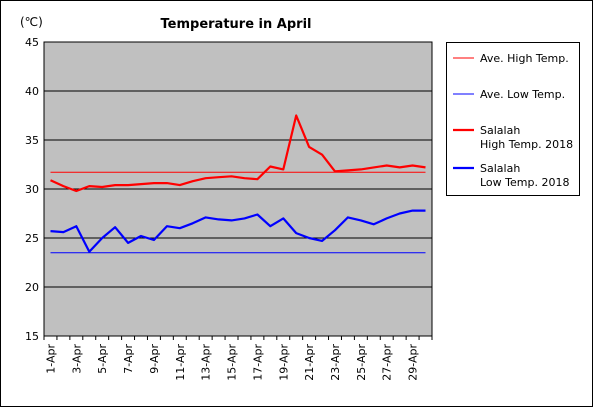 This screenshot has height=411, width=593. What do you see at coordinates (335, 362) in the screenshot?
I see `x-tick-label: 23-Apr` at bounding box center [335, 362].